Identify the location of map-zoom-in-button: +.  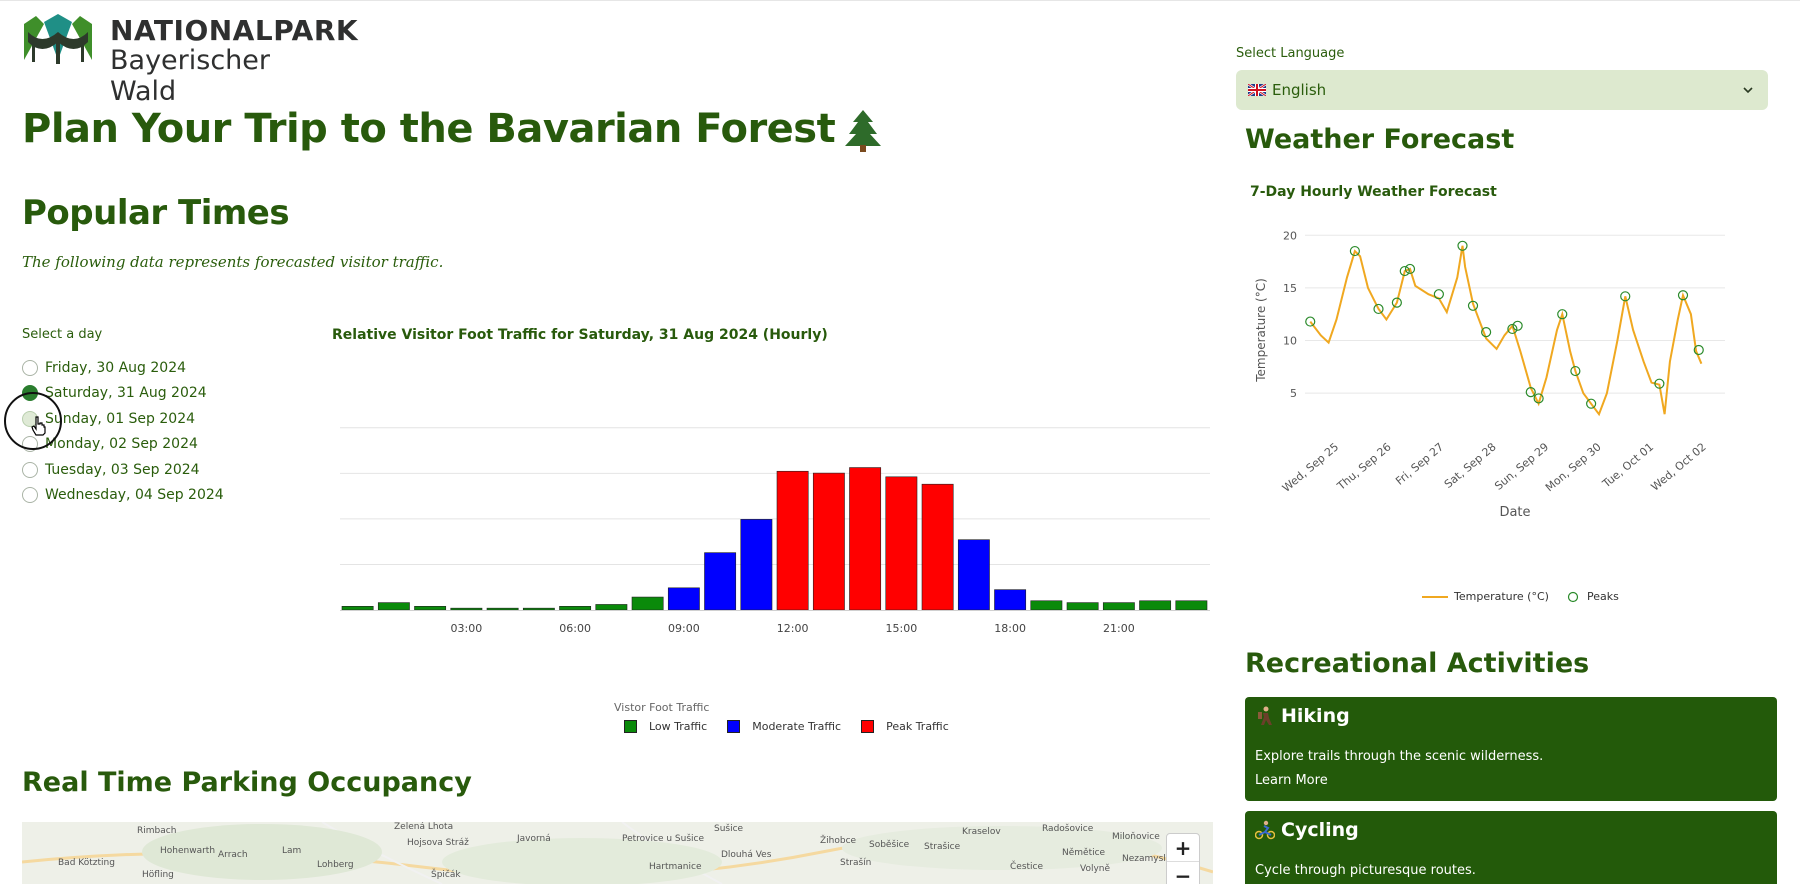
(1183, 848).